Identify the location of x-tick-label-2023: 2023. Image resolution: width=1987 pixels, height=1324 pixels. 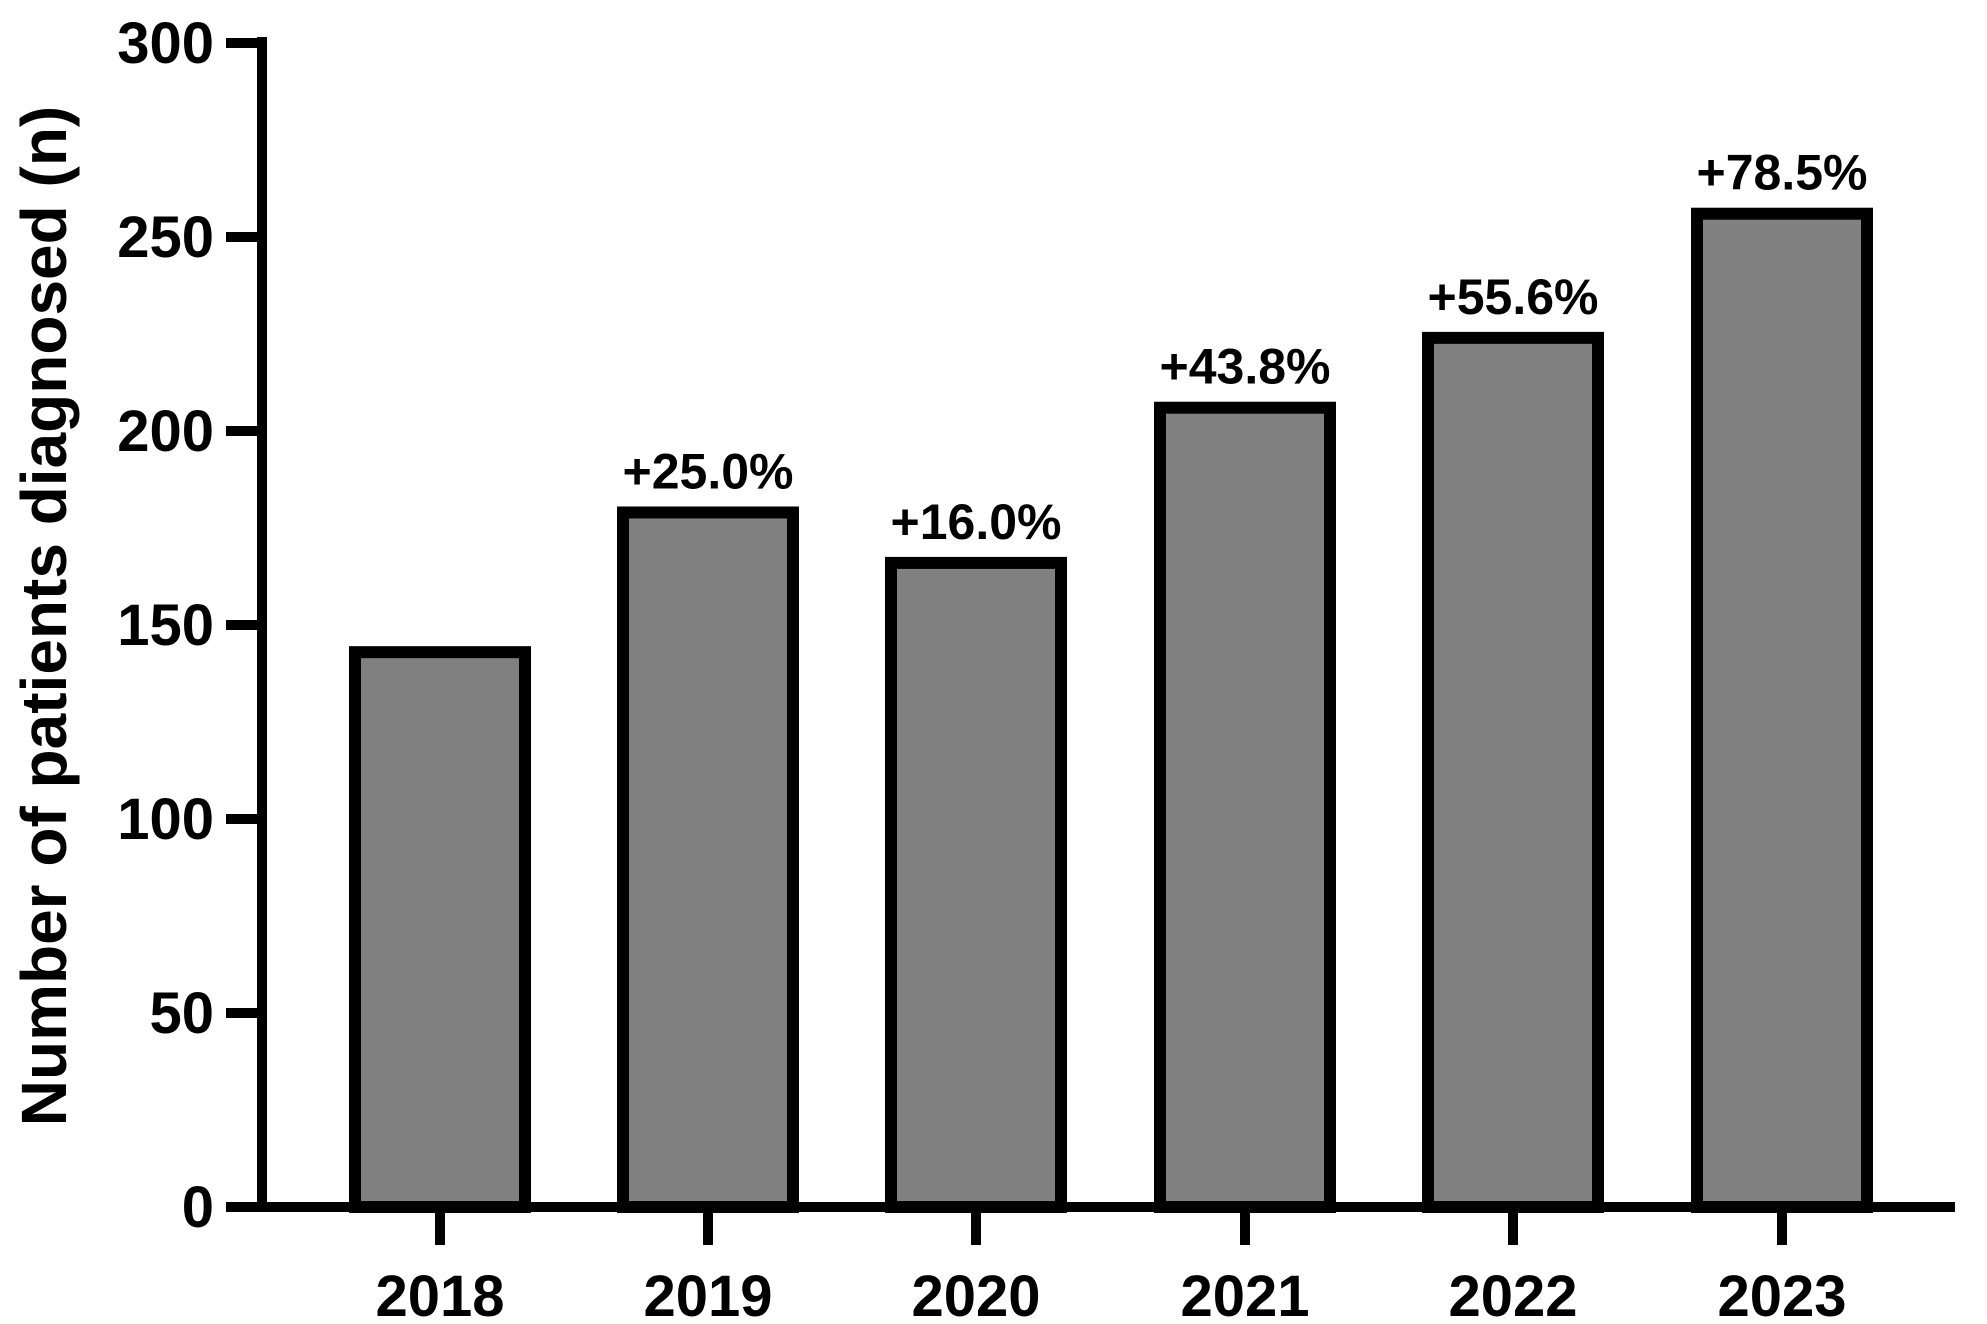
(1781, 1294).